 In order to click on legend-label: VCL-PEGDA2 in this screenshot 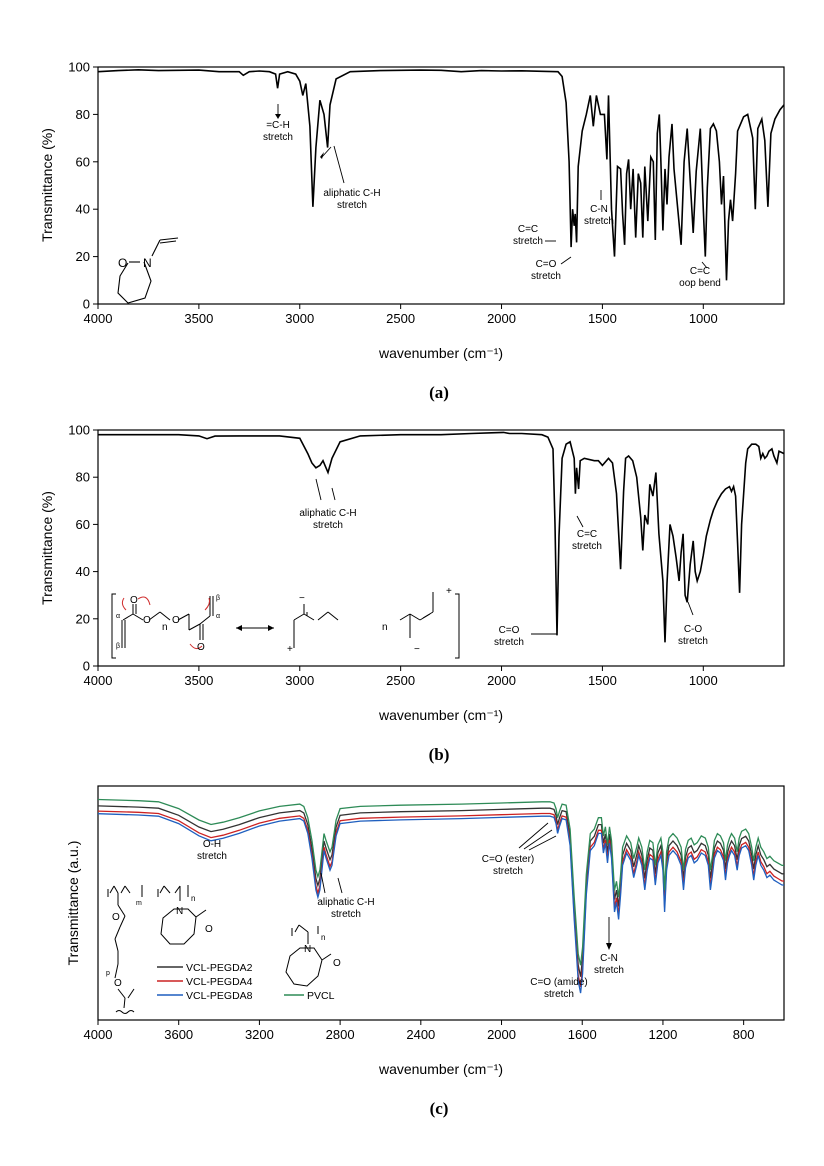, I will do `click(219, 968)`.